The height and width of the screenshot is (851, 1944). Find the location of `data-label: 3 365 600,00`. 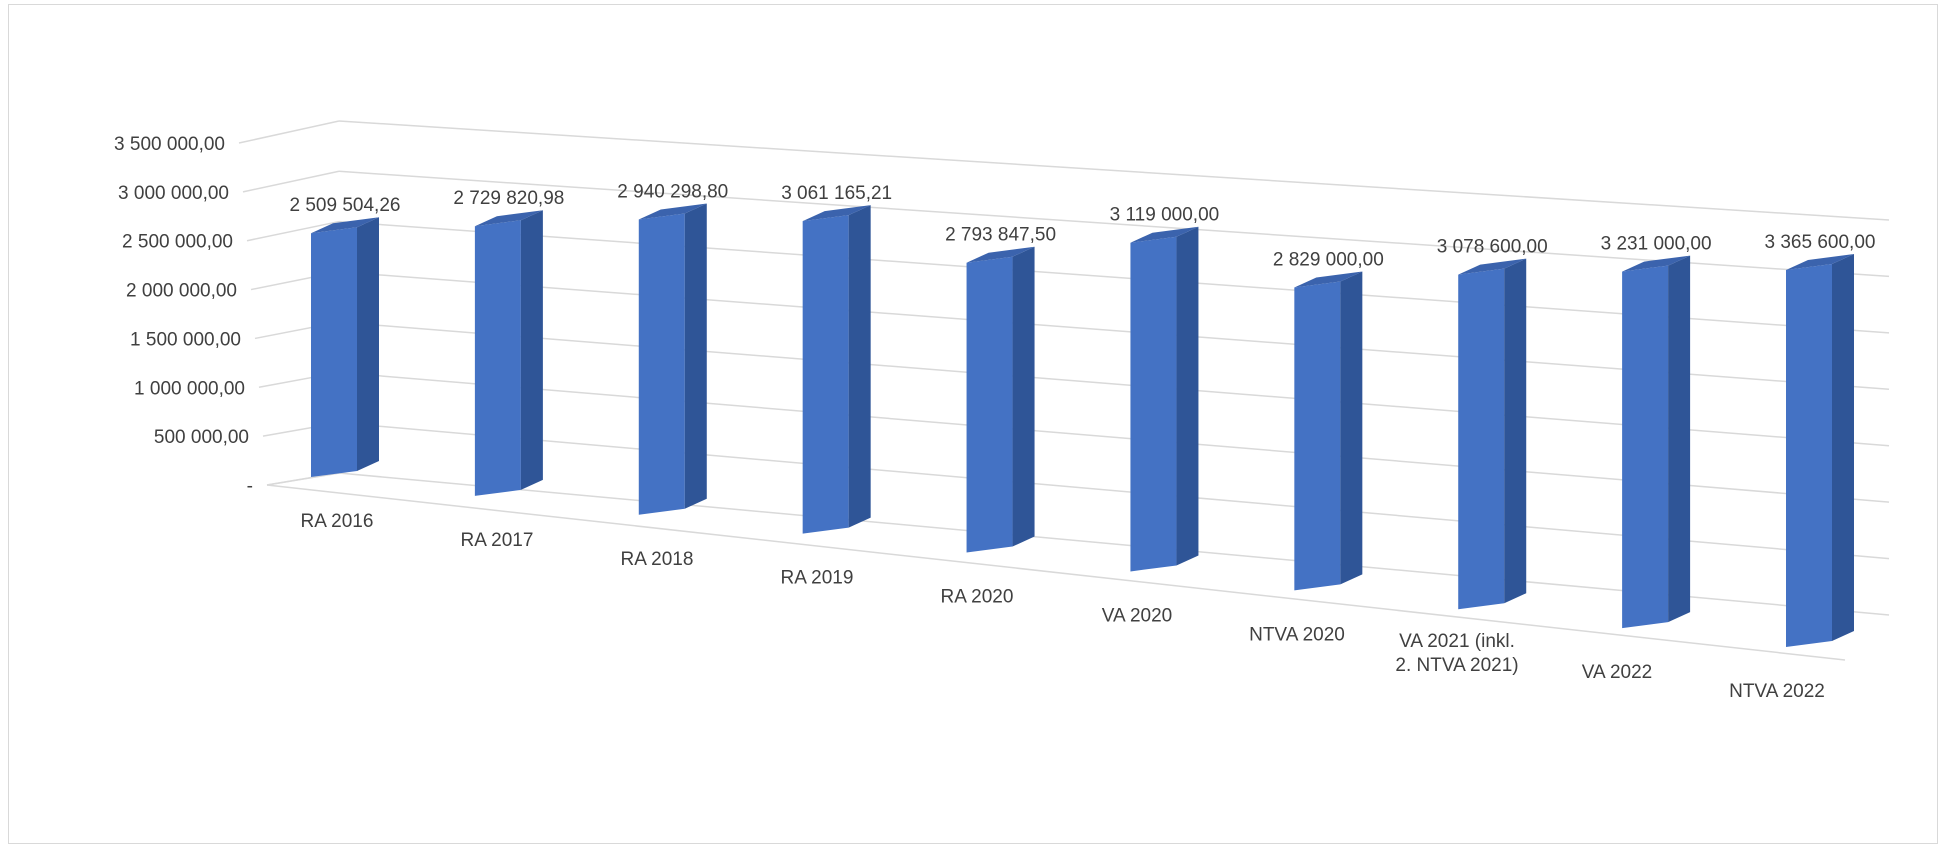

data-label: 3 365 600,00 is located at coordinates (1820, 242).